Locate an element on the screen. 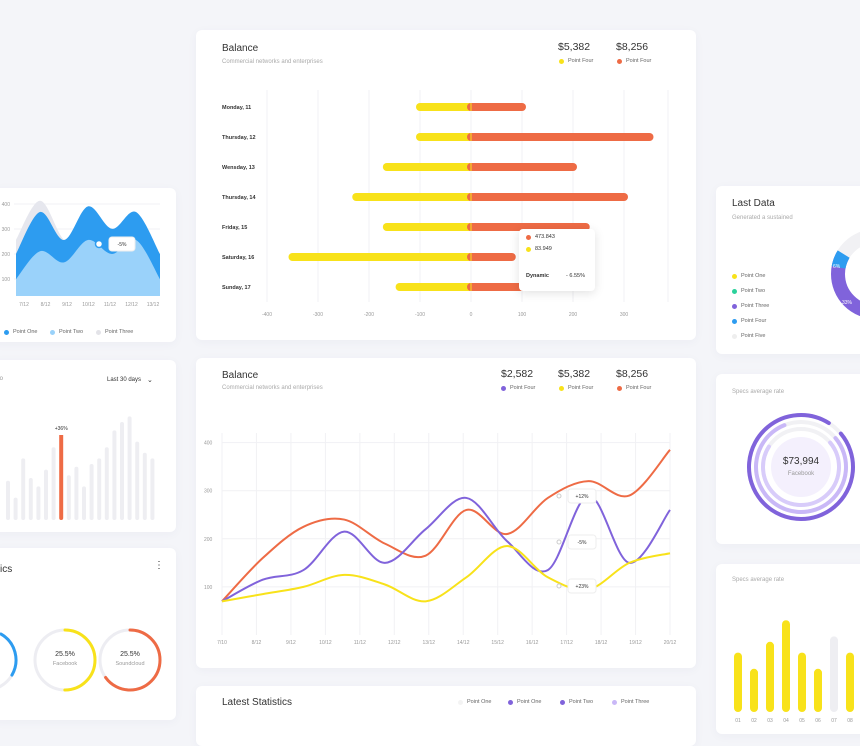  x-tick-label: 15/12 is located at coordinates (497, 643).